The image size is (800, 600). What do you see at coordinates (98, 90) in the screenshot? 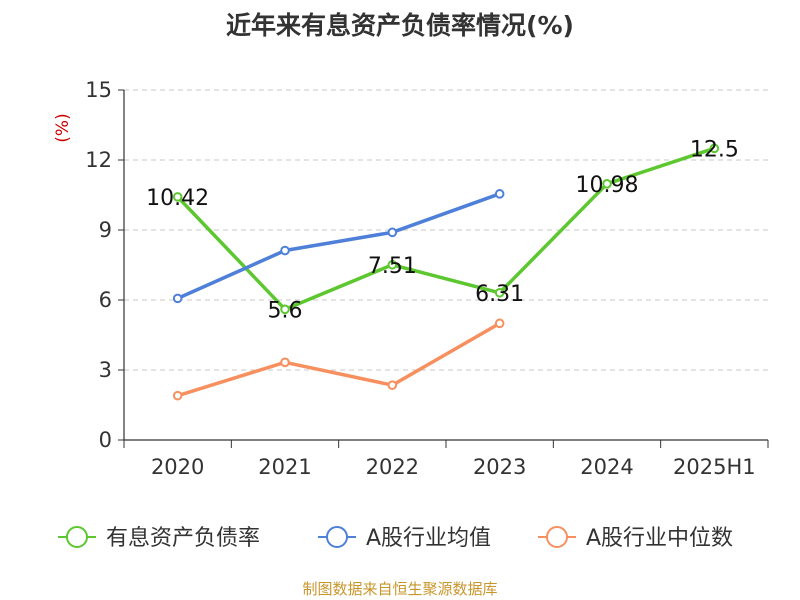
I see `y-tick-label: 15` at bounding box center [98, 90].